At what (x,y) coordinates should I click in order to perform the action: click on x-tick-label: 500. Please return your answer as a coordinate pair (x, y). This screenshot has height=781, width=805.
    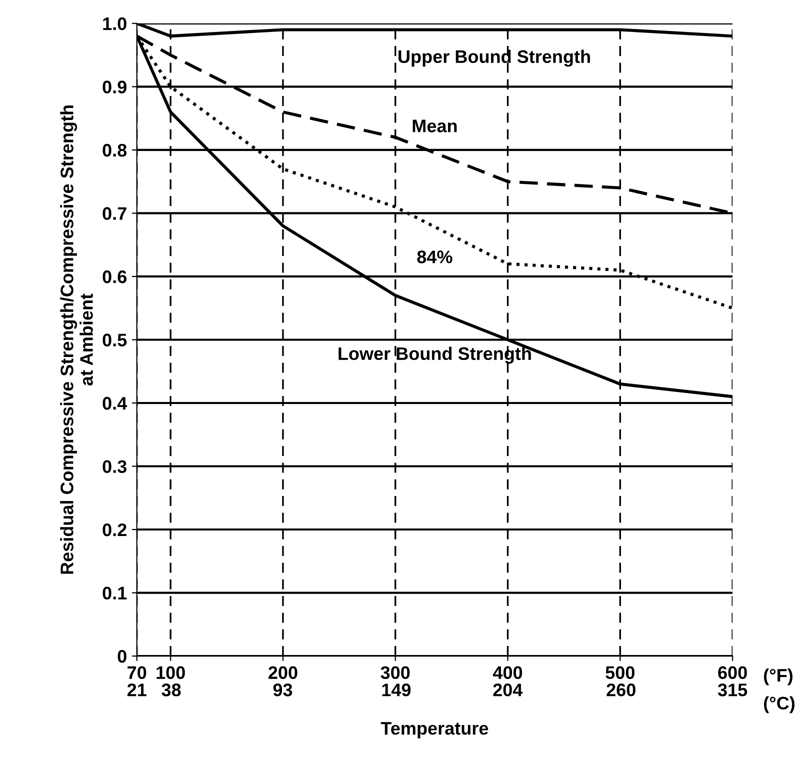
    Looking at the image, I should click on (620, 673).